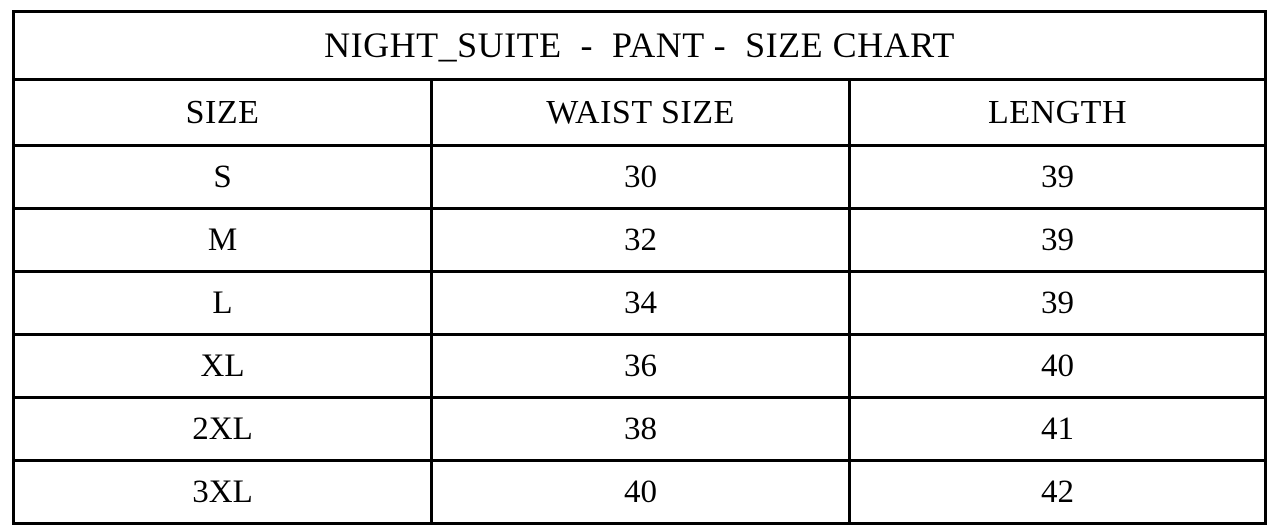  I want to click on column-header-size: SIZE, so click(222, 112).